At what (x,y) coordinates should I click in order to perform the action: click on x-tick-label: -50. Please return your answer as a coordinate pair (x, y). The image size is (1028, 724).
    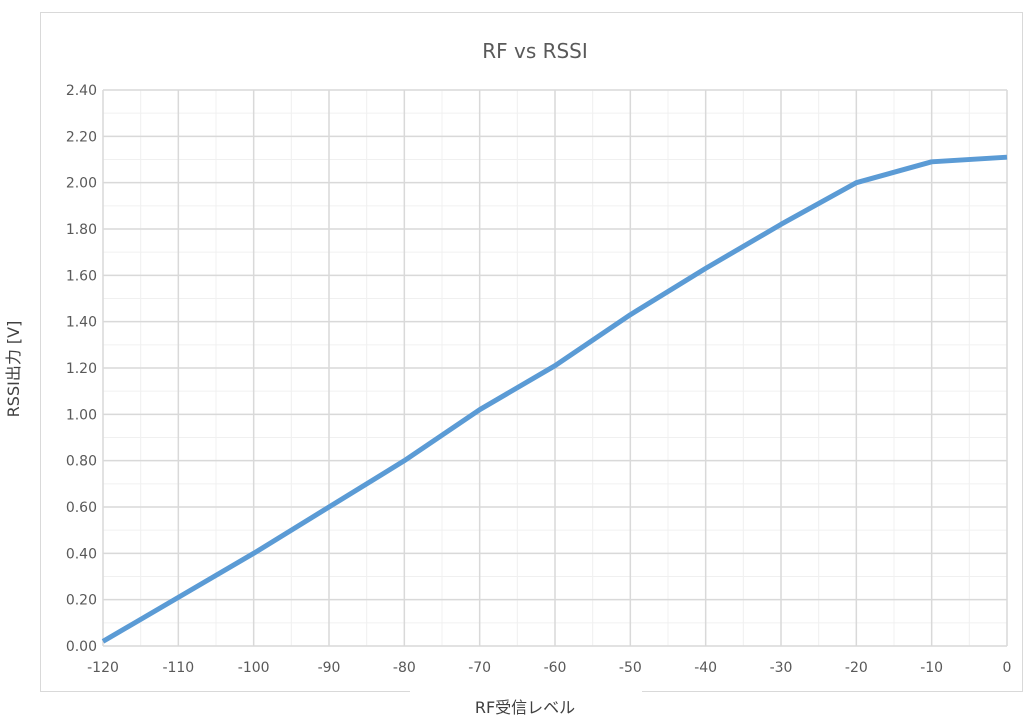
    Looking at the image, I should click on (630, 668).